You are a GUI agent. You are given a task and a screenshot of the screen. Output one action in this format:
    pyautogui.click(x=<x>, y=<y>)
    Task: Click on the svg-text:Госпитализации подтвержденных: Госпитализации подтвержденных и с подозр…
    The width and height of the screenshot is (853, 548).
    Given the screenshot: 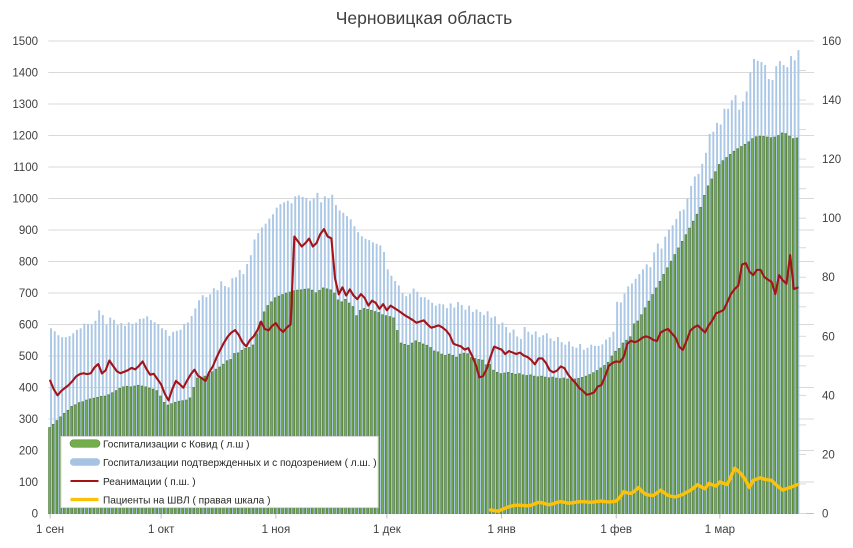 What is the action you would take?
    pyautogui.click(x=240, y=463)
    